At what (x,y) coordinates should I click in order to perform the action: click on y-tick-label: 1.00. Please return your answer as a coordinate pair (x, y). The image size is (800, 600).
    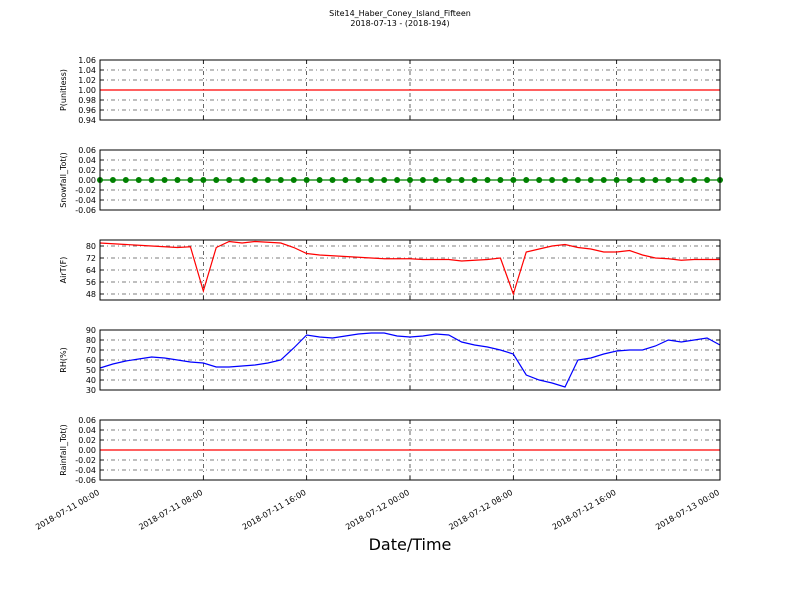
    Looking at the image, I should click on (87, 90).